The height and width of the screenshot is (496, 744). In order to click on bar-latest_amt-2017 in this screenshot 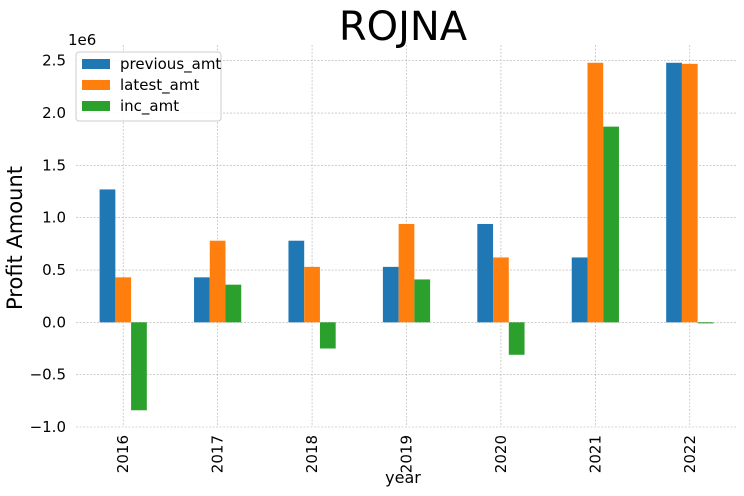, I will do `click(217, 281)`.